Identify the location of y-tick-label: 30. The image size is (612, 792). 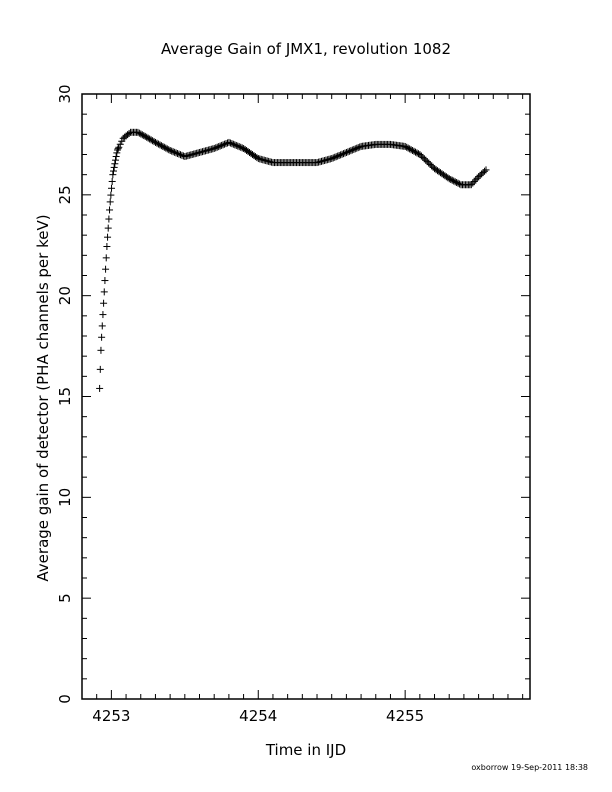
(65, 93).